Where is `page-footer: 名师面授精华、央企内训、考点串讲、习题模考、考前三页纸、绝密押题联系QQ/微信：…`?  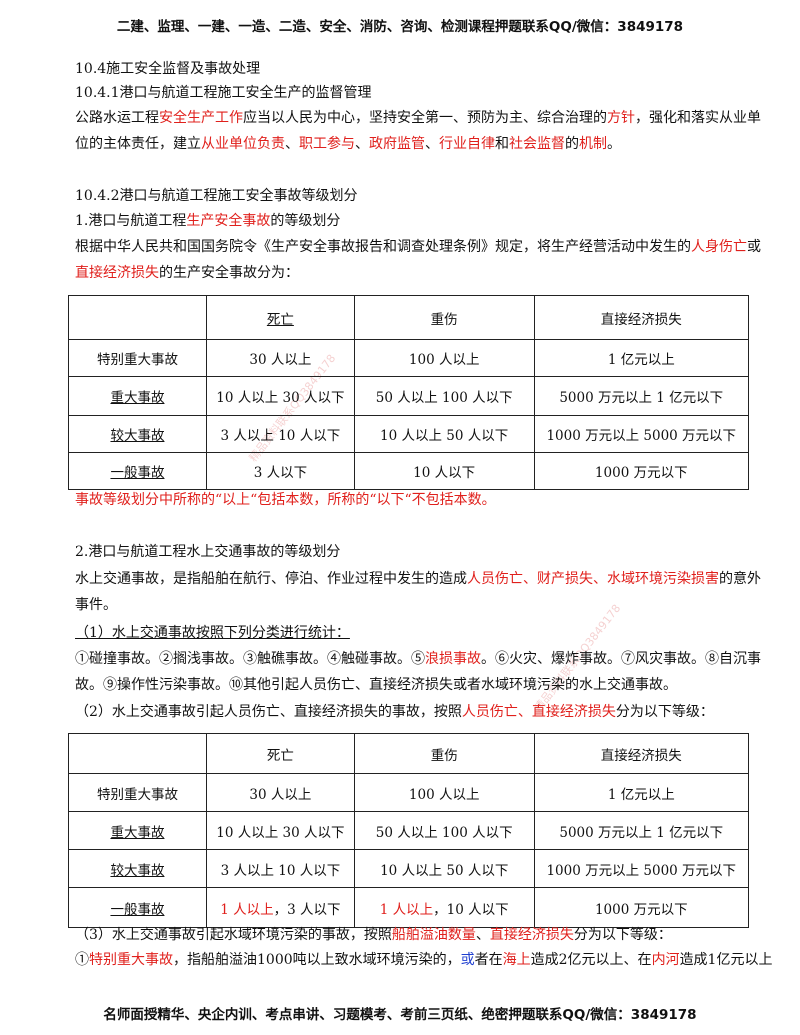
page-footer: 名师面授精华、央企内训、考点串讲、习题模考、考前三页纸、绝密押题联系QQ/微信：… is located at coordinates (400, 1013).